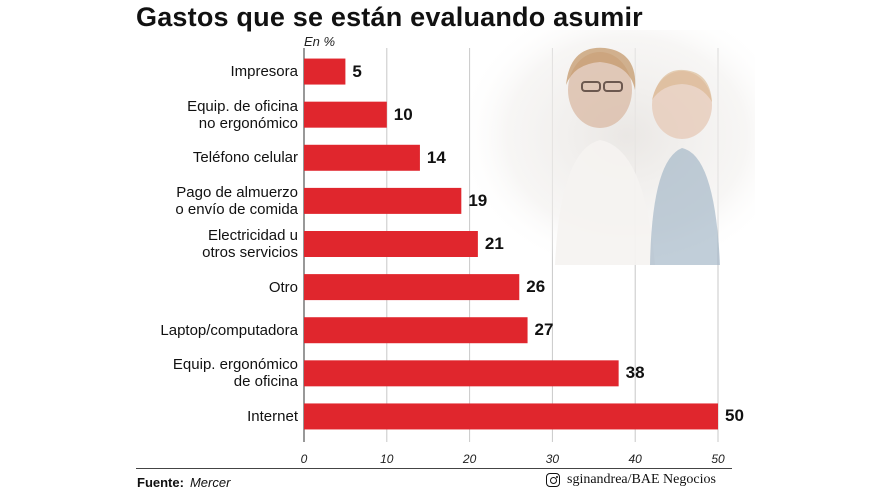  I want to click on category-label: Electricidad u otros servicios, so click(250, 244).